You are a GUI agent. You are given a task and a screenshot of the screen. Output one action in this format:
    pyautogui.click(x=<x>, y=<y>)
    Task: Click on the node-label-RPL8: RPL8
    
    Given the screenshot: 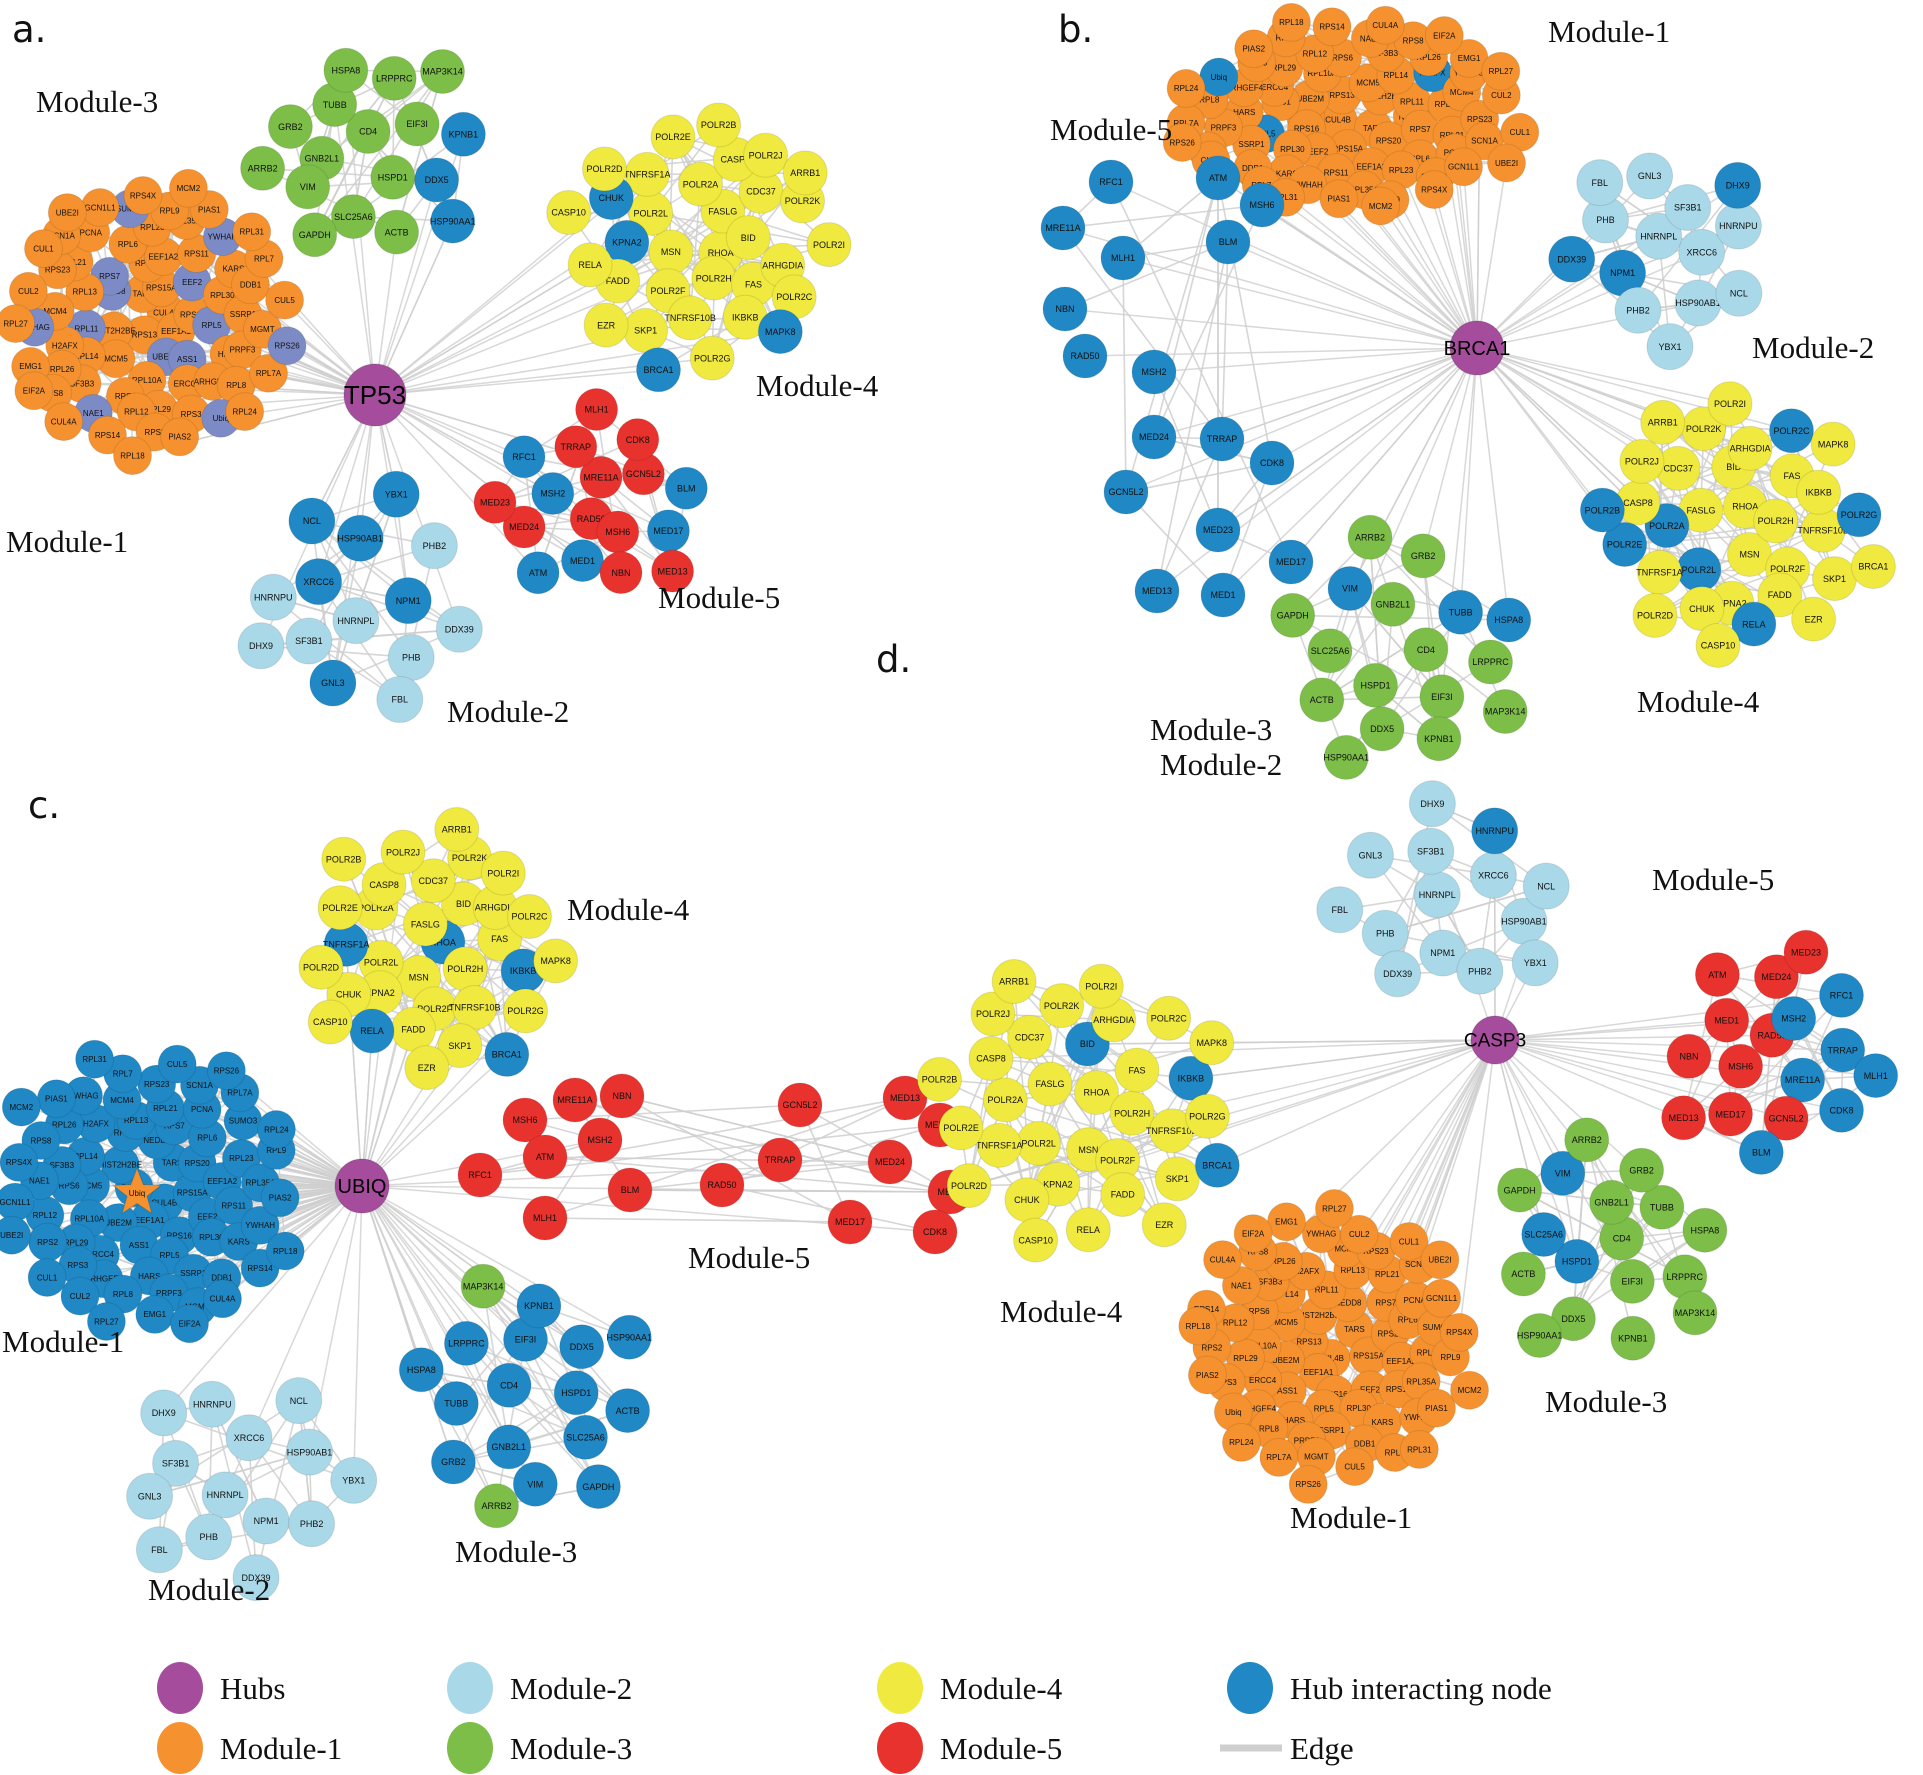 What is the action you would take?
    pyautogui.click(x=1269, y=1429)
    